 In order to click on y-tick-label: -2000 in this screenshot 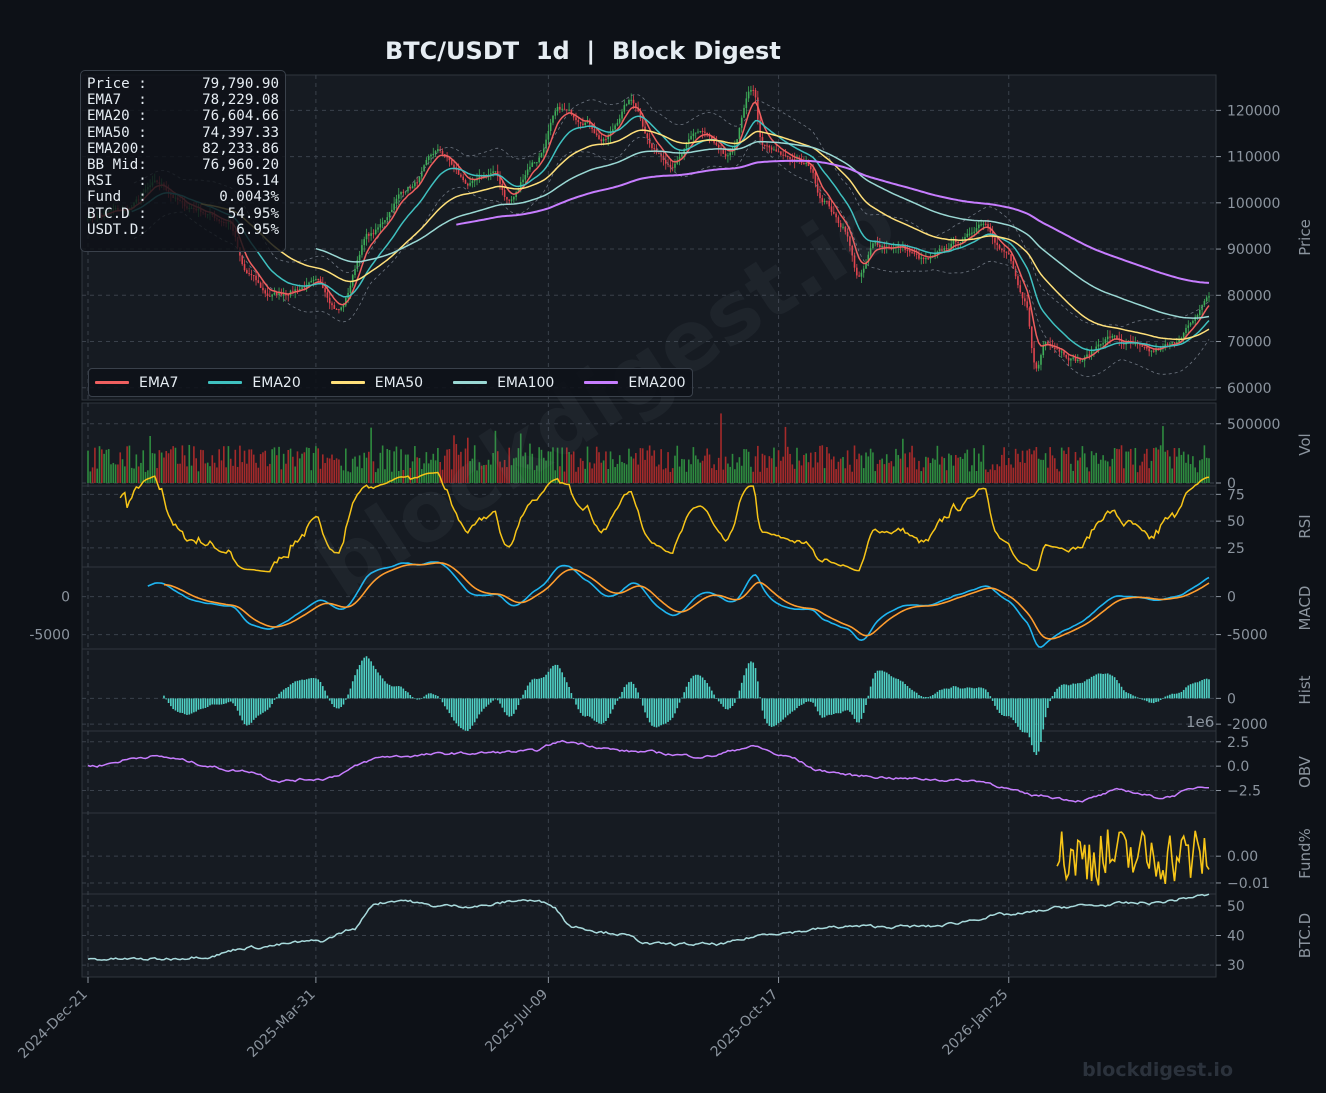, I will do `click(1247, 725)`.